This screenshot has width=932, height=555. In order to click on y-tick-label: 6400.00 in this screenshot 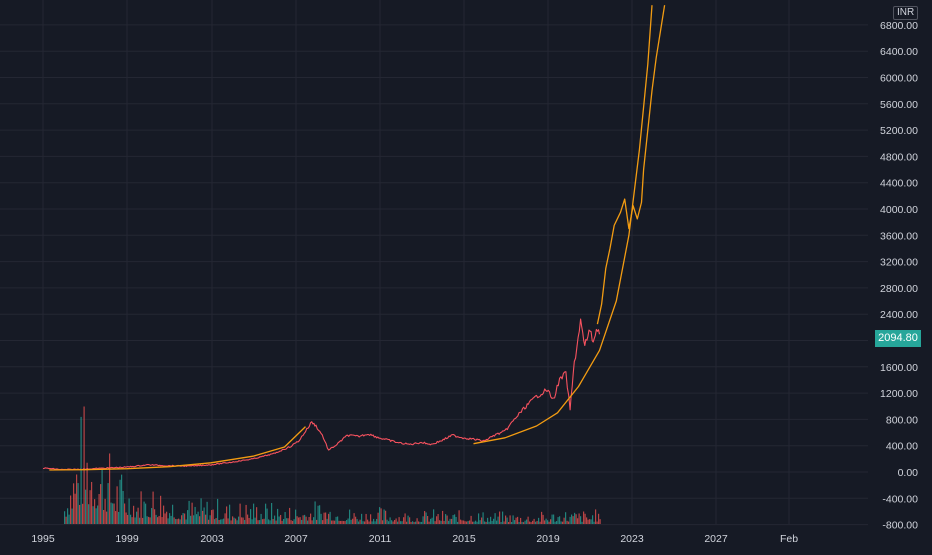, I will do `click(899, 52)`.